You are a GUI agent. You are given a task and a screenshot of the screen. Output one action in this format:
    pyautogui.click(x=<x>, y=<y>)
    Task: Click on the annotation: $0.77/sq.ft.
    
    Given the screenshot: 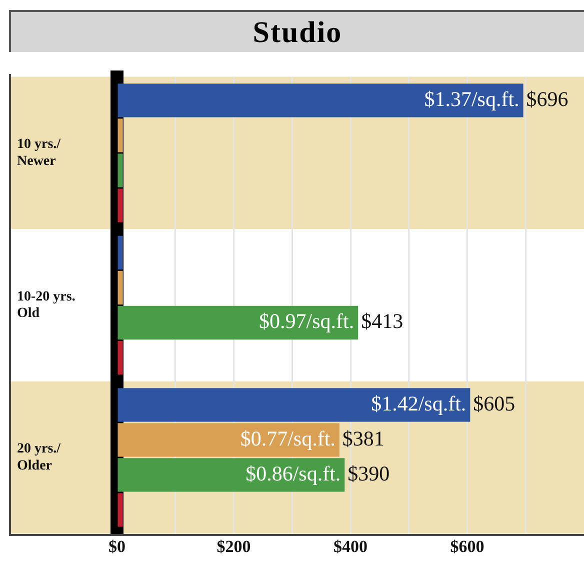 What is the action you would take?
    pyautogui.click(x=288, y=438)
    